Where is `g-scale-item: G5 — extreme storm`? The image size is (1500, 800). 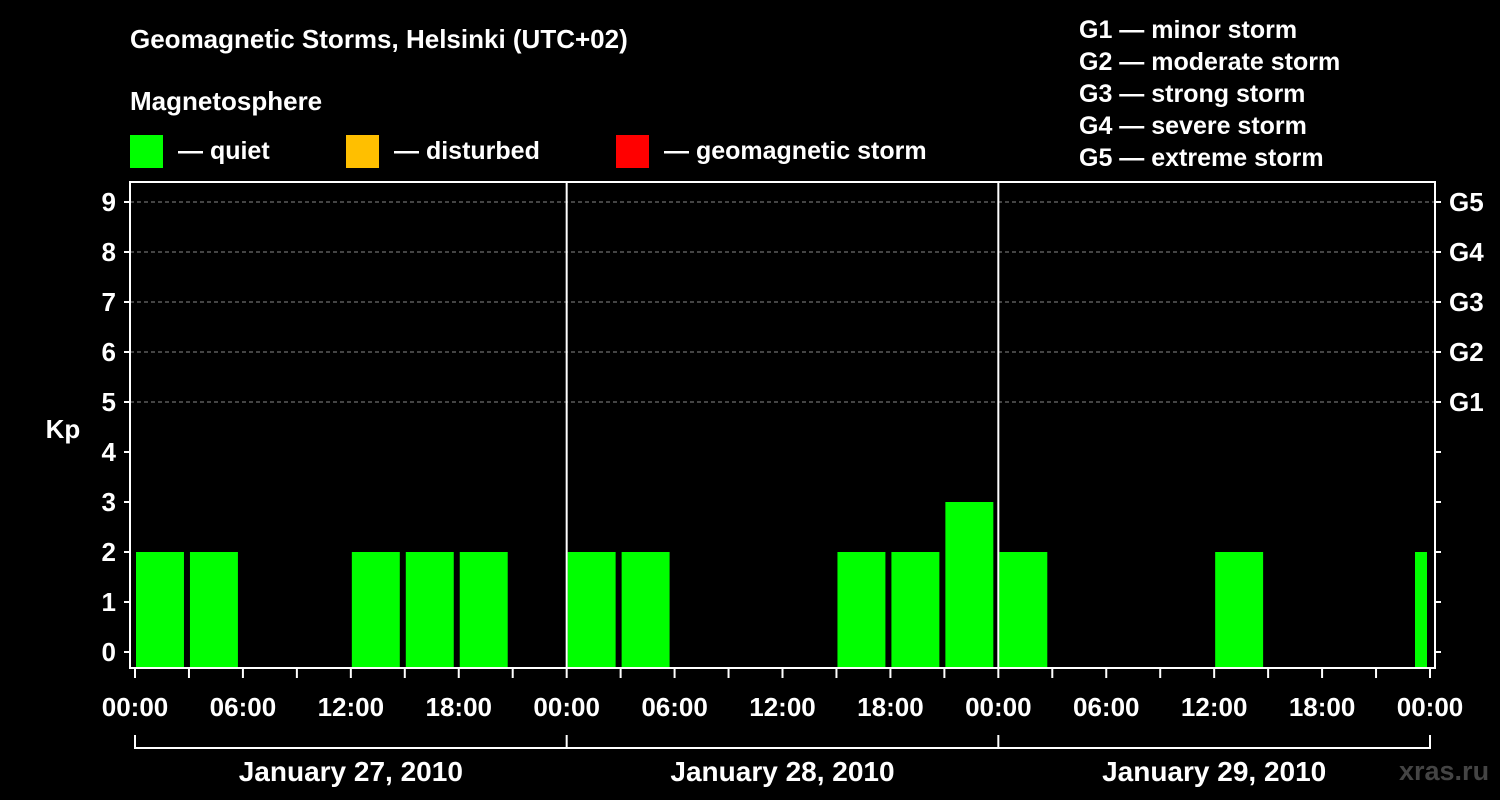
g-scale-item: G5 — extreme storm is located at coordinates (1201, 158).